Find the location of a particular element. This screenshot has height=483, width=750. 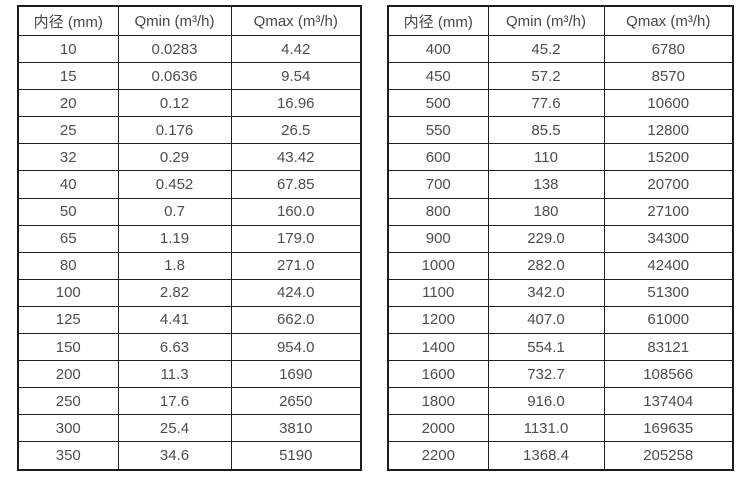

table-row: 40 0.452 67.85 is located at coordinates (189, 184).